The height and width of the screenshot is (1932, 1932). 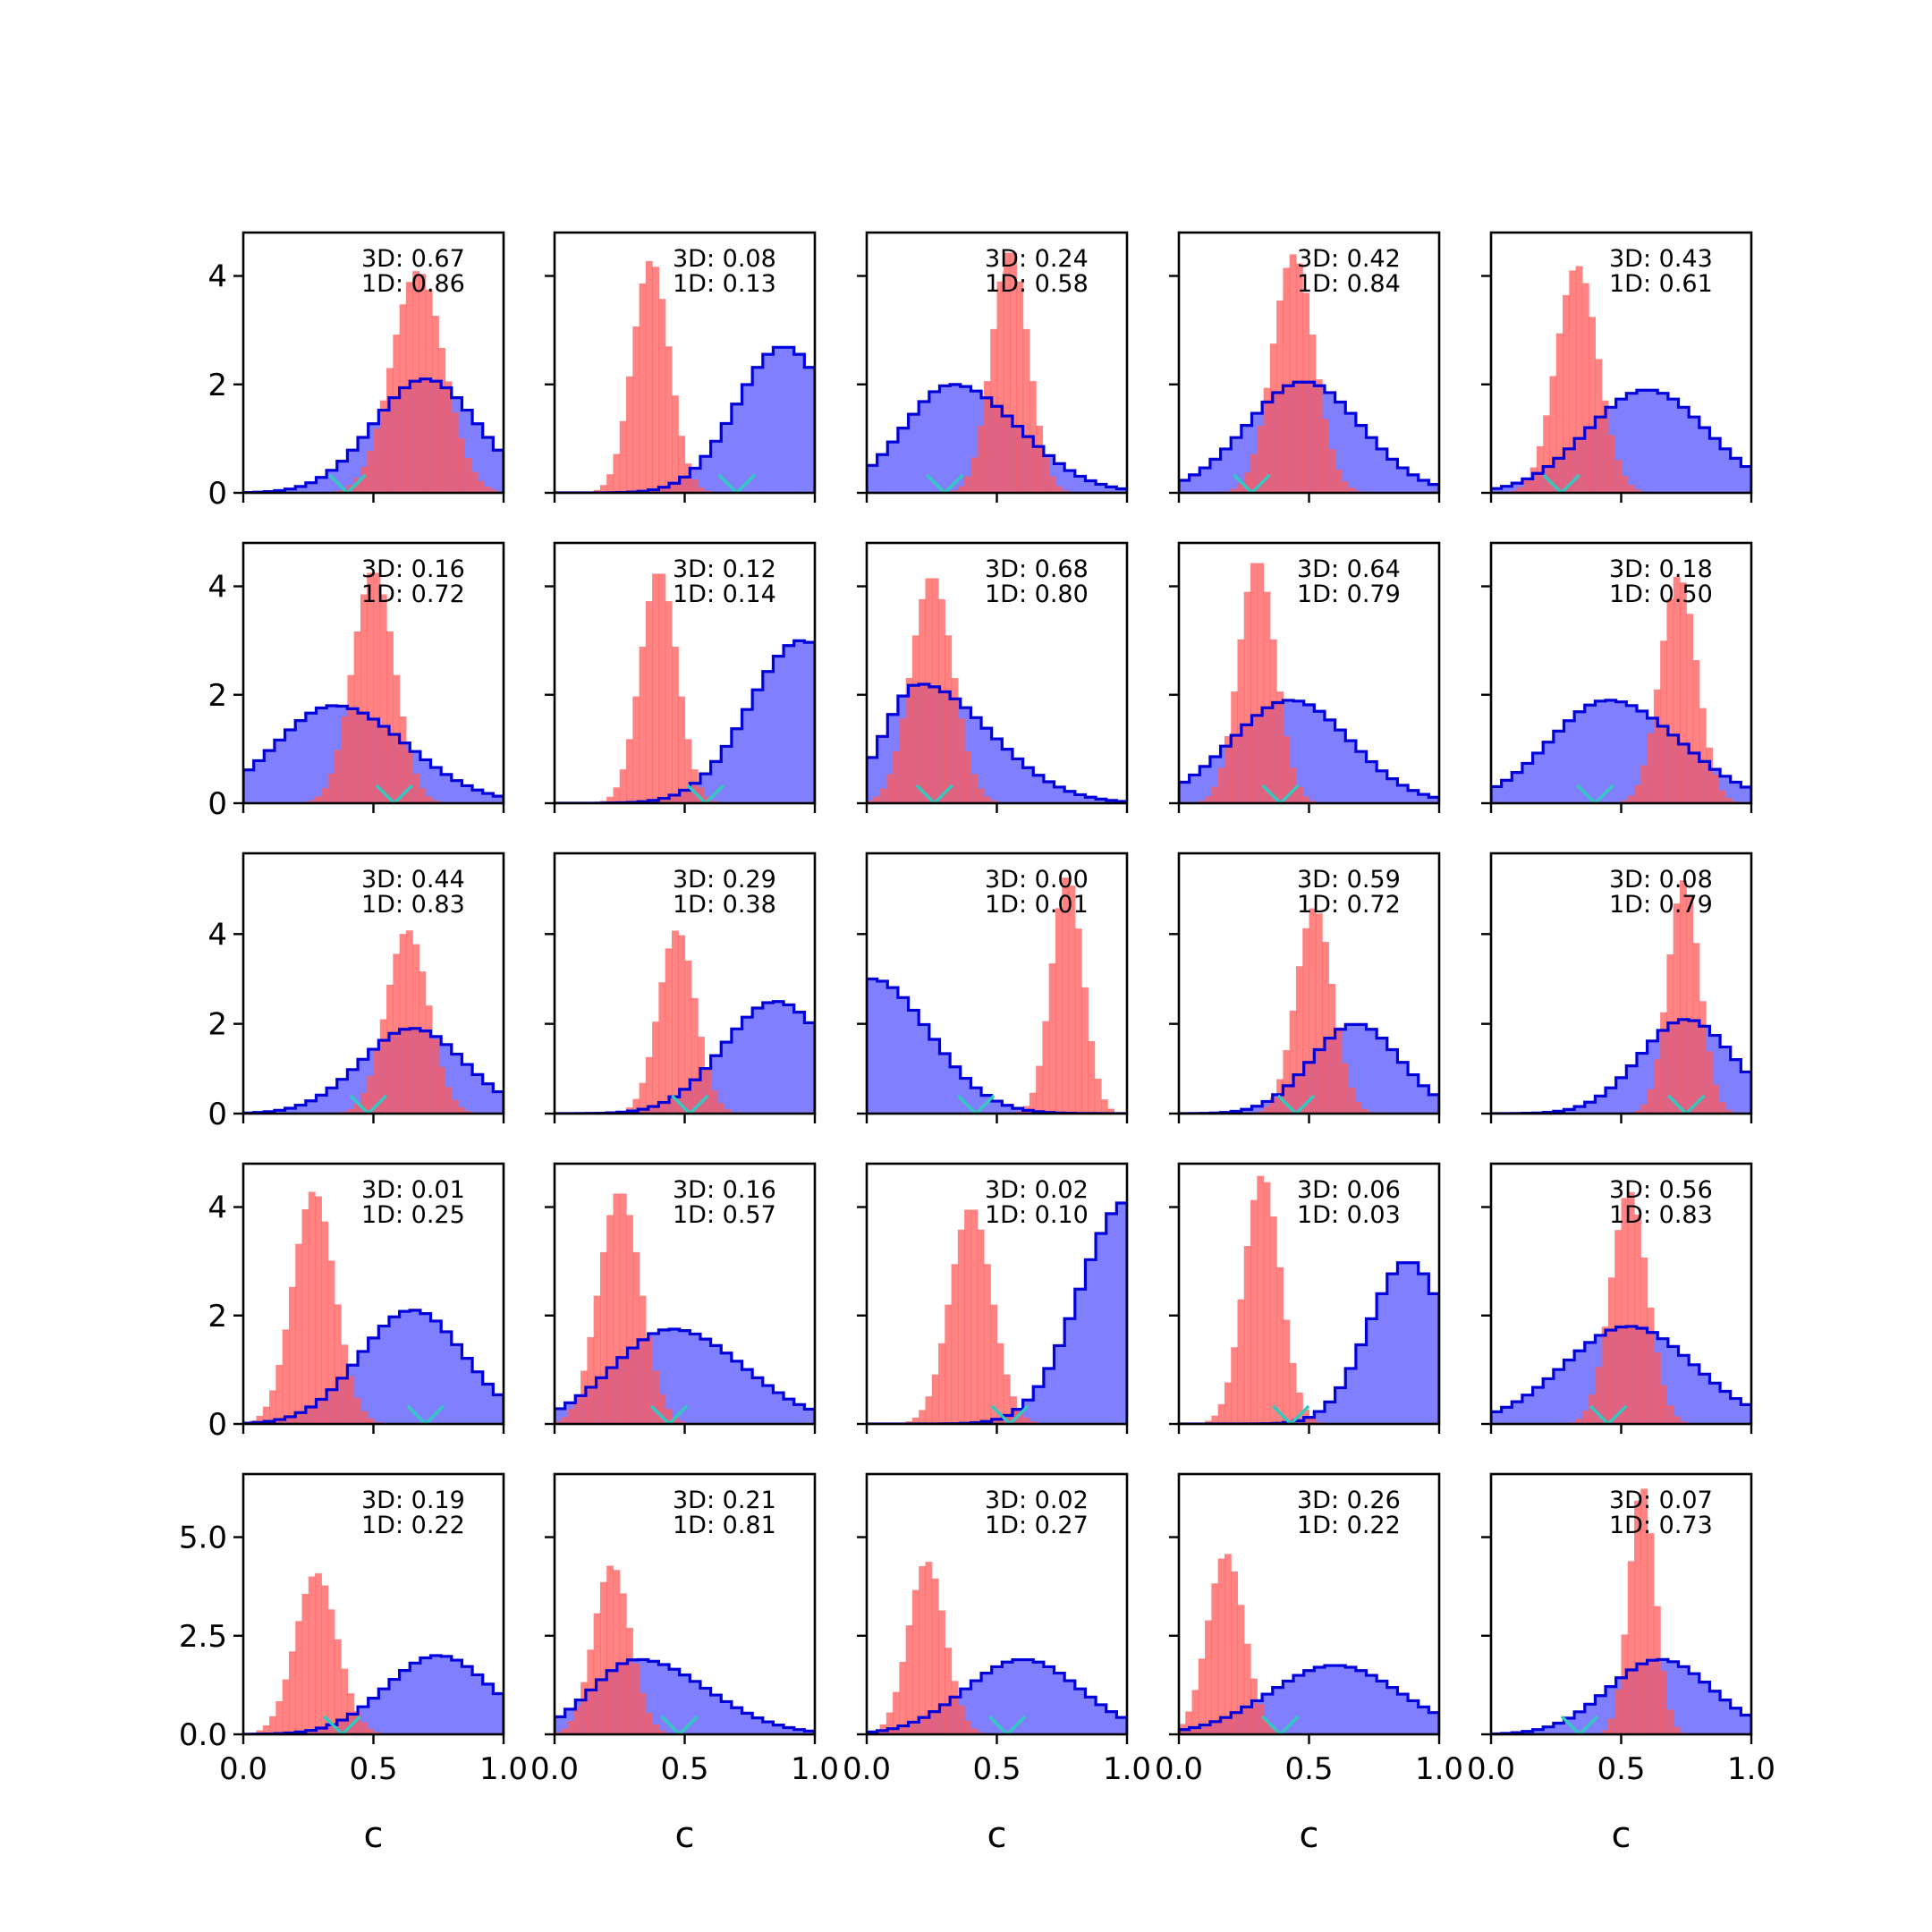 I want to click on x-tick-label: 0.0, so click(x=867, y=1769).